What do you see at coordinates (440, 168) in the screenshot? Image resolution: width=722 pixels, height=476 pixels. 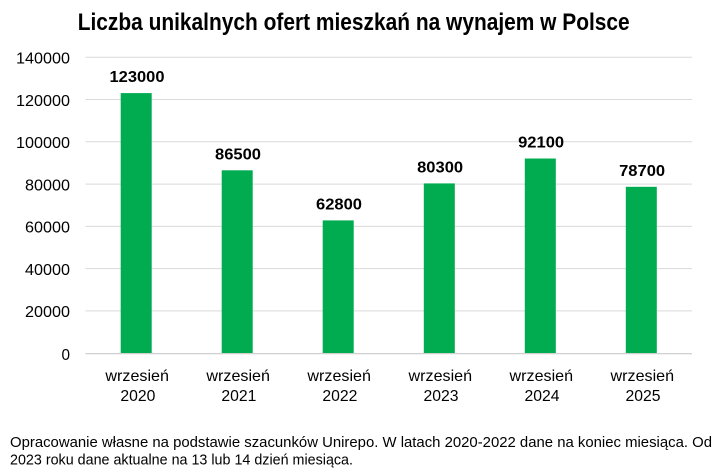 I see `svg-text: 80300` at bounding box center [440, 168].